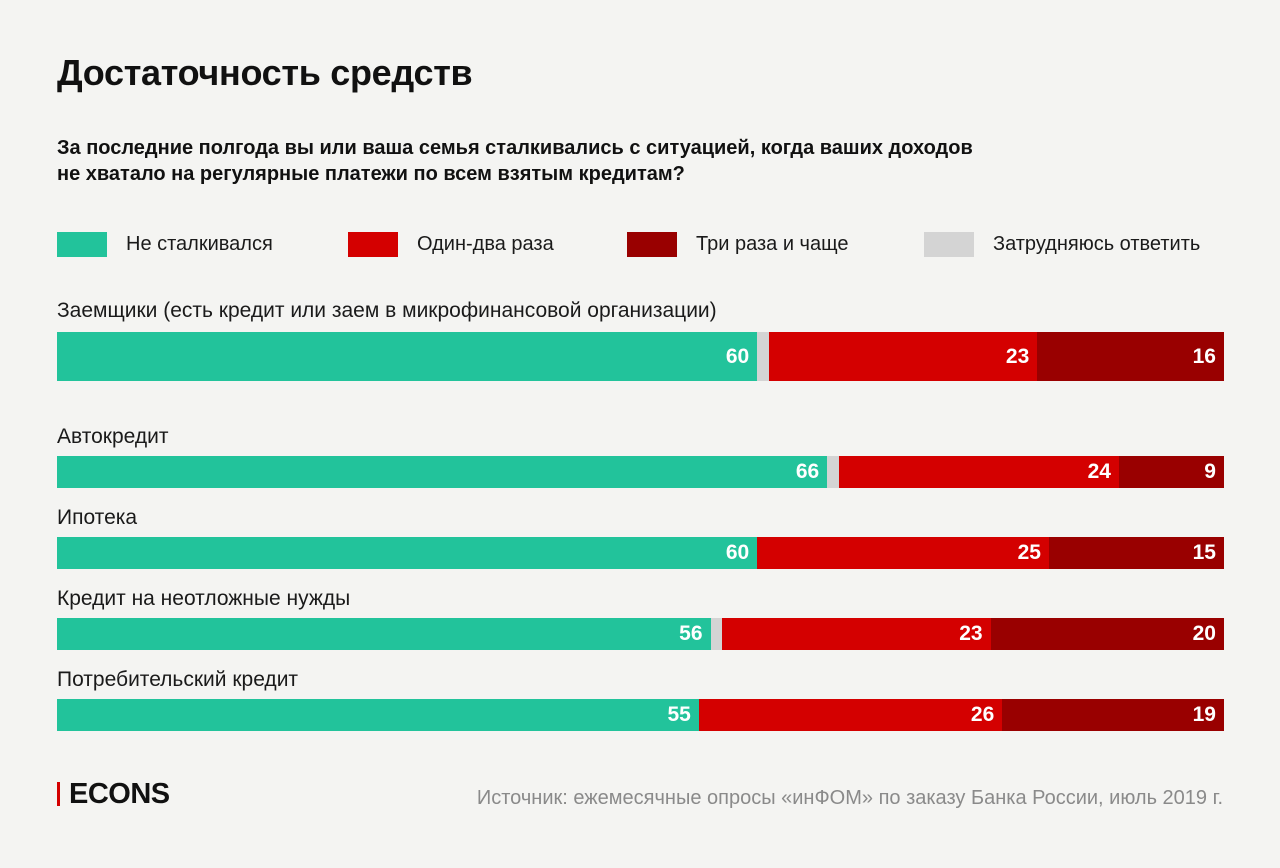 This screenshot has height=868, width=1280. What do you see at coordinates (971, 633) in the screenshot?
I see `data-label-once-twice-3: 23` at bounding box center [971, 633].